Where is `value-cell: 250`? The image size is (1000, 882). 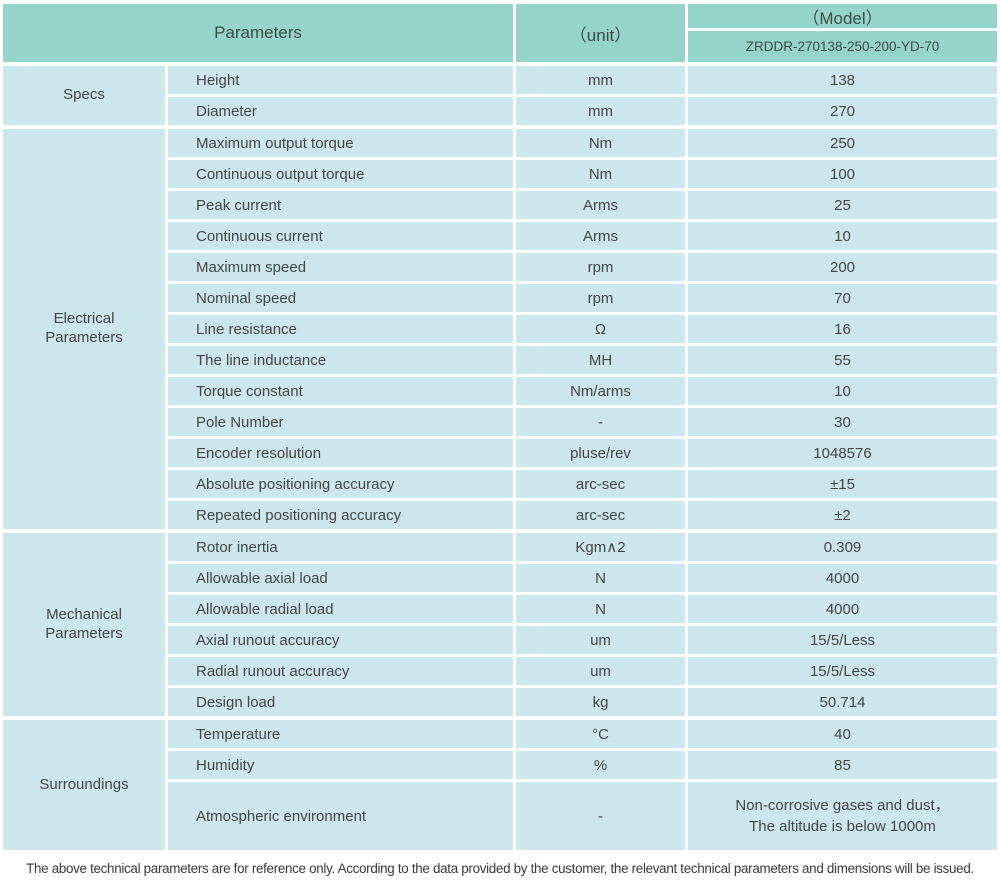
value-cell: 250 is located at coordinates (842, 143).